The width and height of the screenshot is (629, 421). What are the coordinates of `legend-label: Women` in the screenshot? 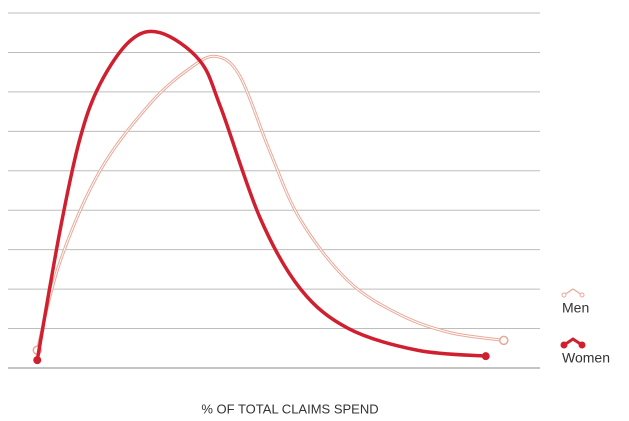 It's located at (586, 358).